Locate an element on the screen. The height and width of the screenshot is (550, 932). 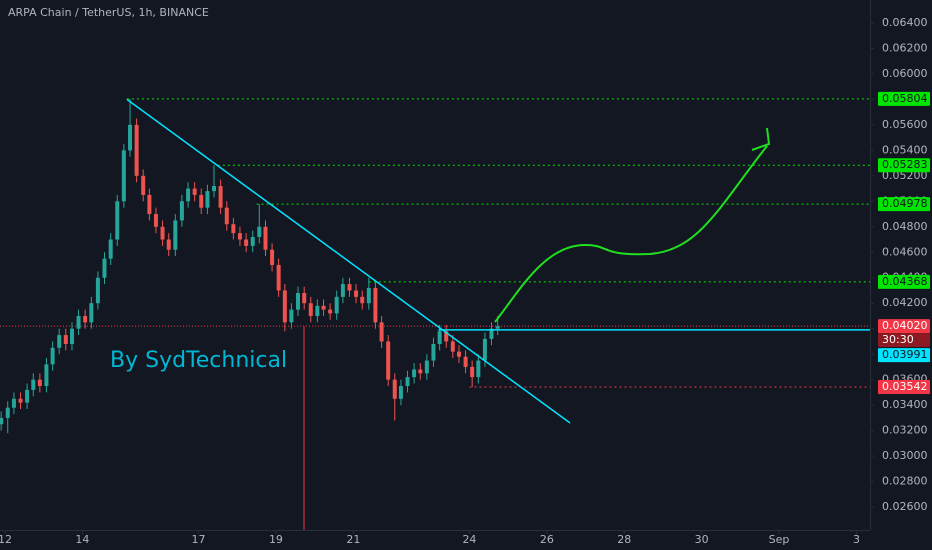
y-tick-label: 0.02600 is located at coordinates (905, 506).